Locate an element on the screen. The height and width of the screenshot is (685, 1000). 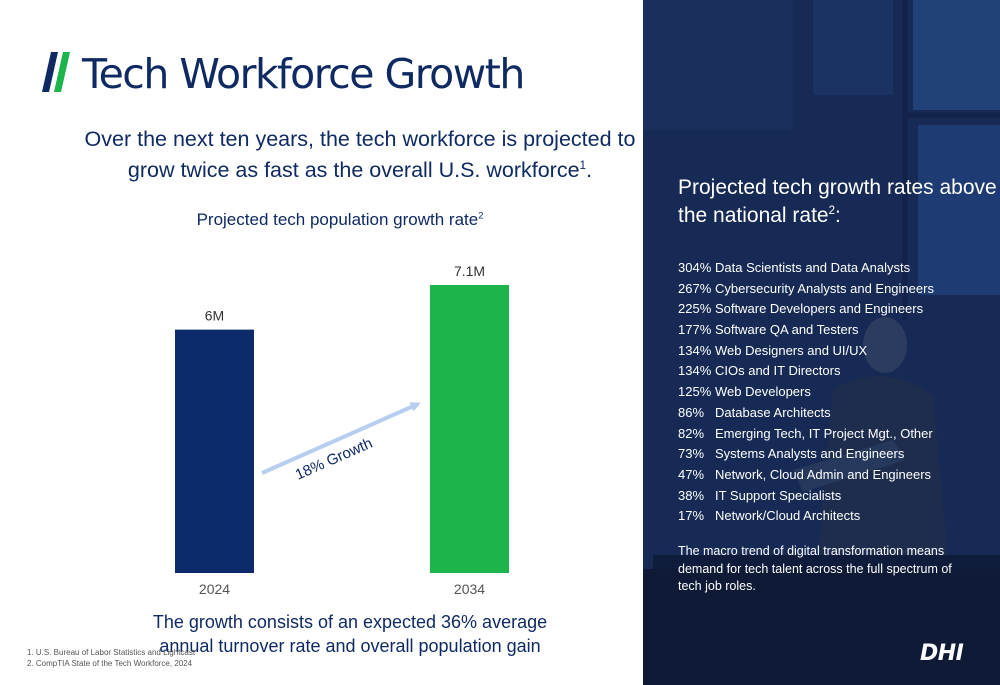
rate-row: 38% IT Support Specialists is located at coordinates (806, 496).